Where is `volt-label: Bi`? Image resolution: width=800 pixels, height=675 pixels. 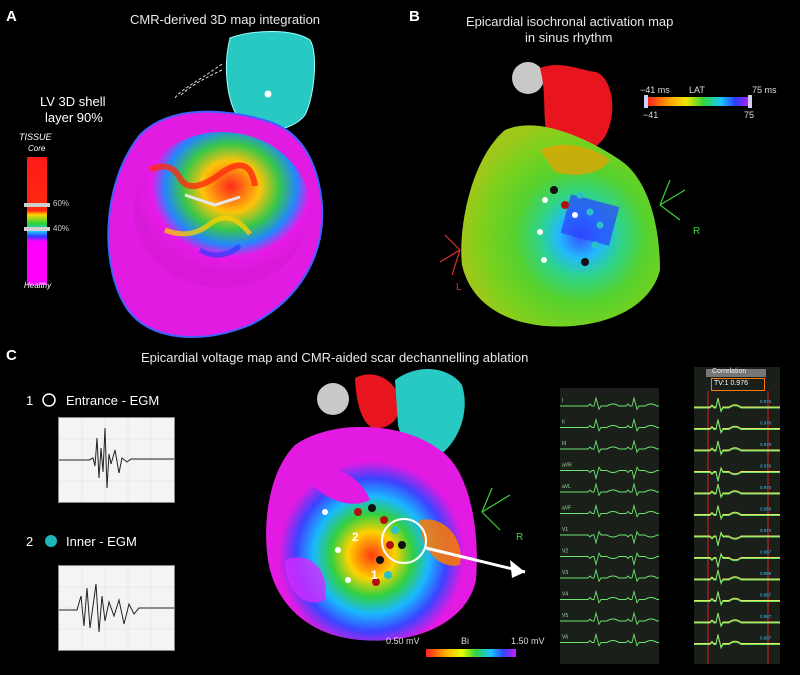
volt-label: Bi is located at coordinates (465, 641).